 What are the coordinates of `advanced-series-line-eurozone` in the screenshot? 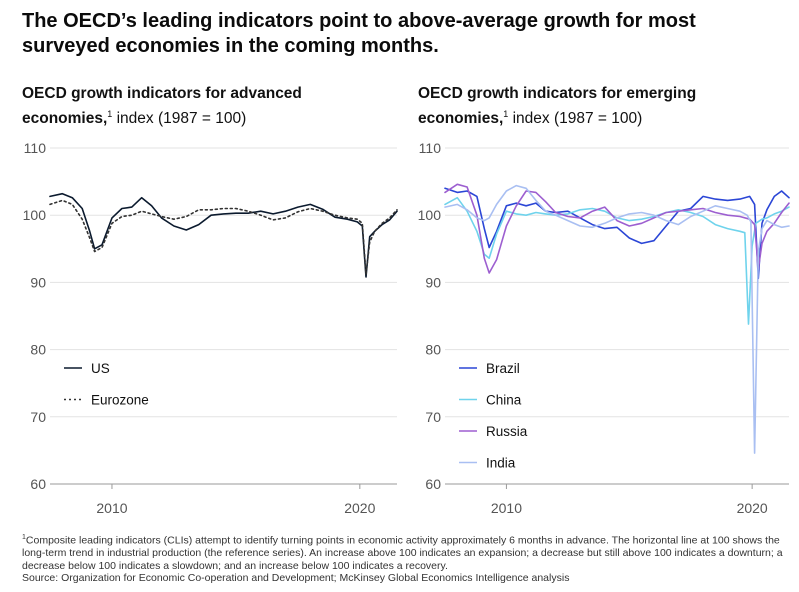 It's located at (223, 237).